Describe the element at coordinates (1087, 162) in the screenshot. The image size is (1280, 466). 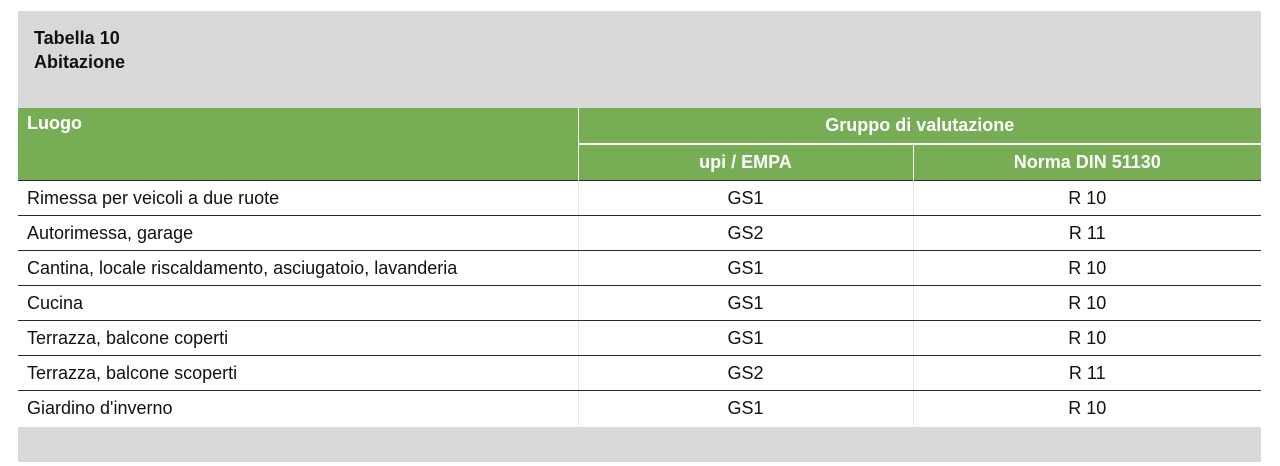
I see `column-header-din: Norma DIN 51130` at that location.